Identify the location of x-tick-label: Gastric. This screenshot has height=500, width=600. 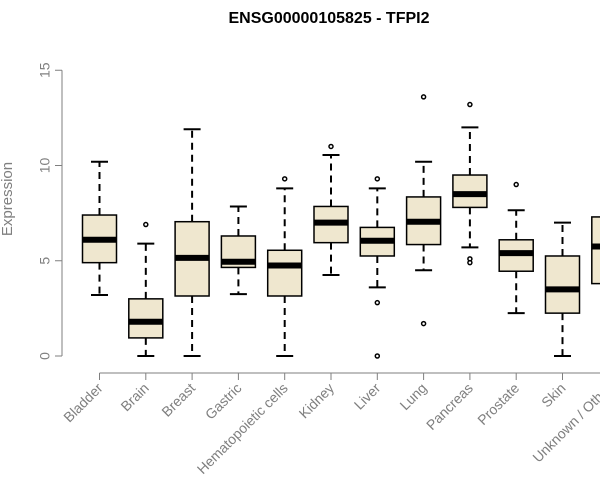
(223, 401).